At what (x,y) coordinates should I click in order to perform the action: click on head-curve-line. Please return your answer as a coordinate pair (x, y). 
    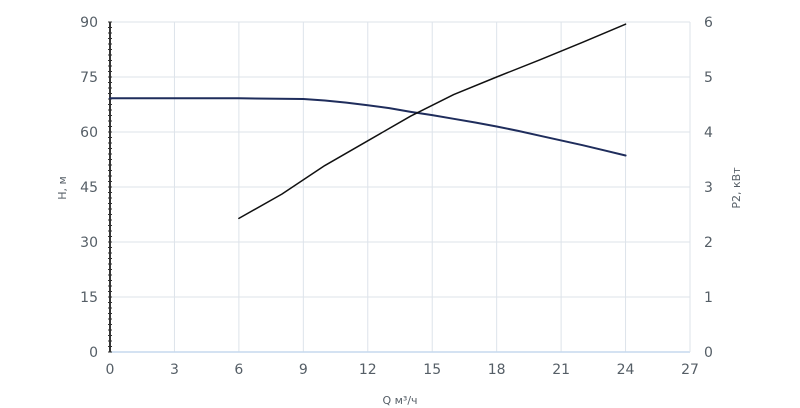
    Looking at the image, I should click on (368, 127).